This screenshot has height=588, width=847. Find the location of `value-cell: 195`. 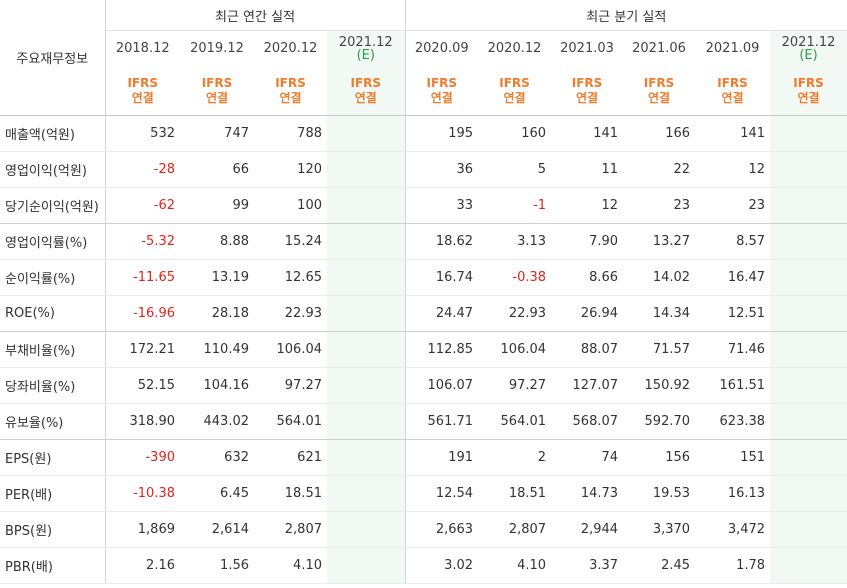

value-cell: 195 is located at coordinates (442, 133).